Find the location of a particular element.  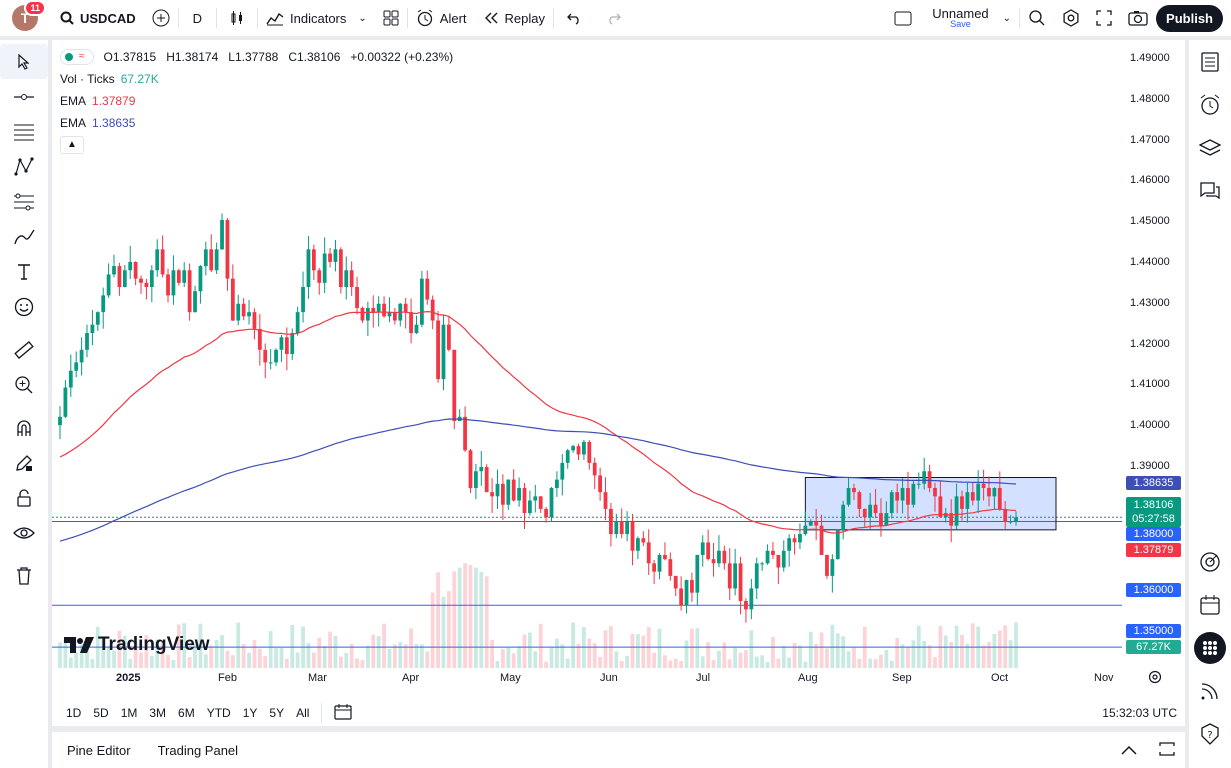

trend-line-tool is located at coordinates (24, 96).